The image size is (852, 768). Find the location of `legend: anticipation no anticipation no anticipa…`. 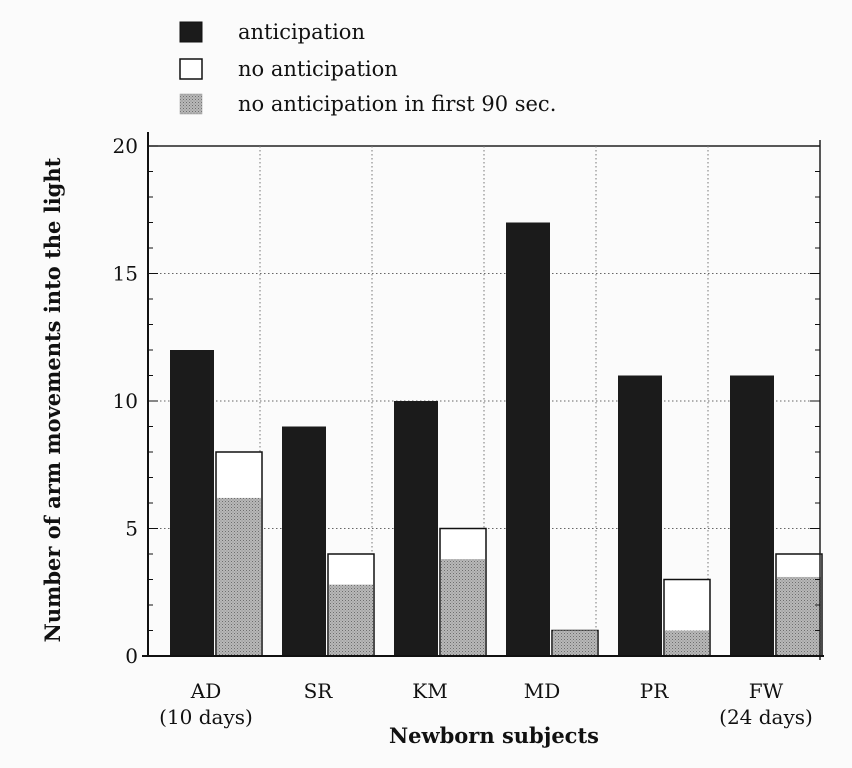

legend: anticipation no anticipation no anticipa… is located at coordinates (367, 68).